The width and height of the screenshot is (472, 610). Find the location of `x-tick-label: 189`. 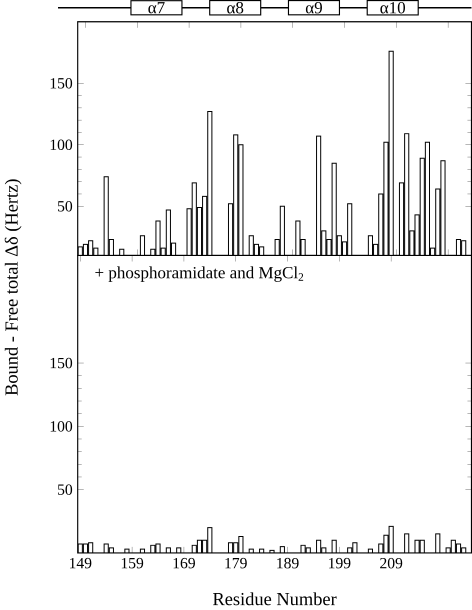

x-tick-label: 189 is located at coordinates (288, 563).